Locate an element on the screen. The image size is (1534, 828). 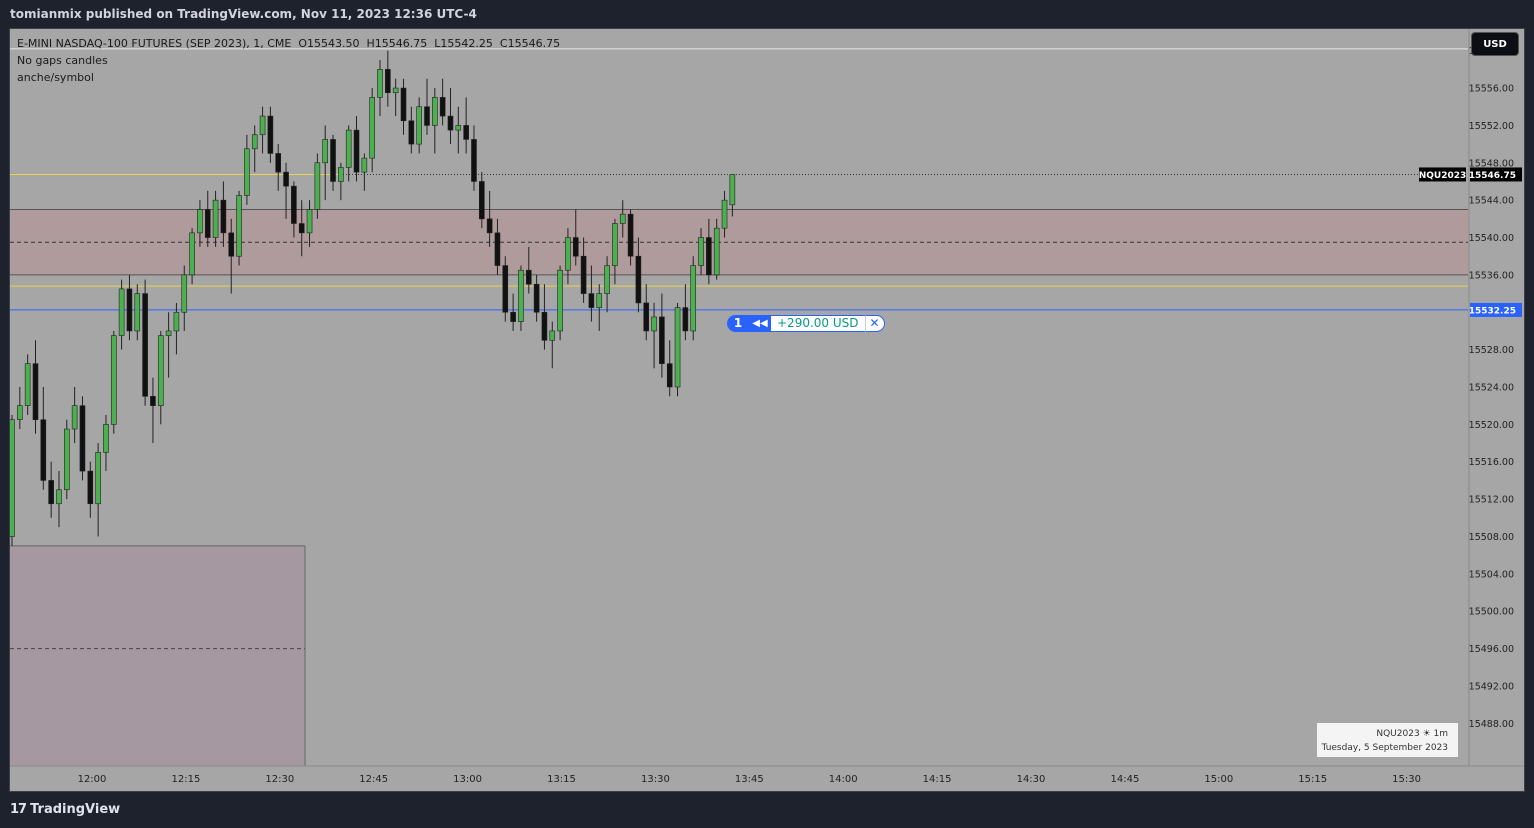
price-tick-label: 15540.00 is located at coordinates (1491, 238).